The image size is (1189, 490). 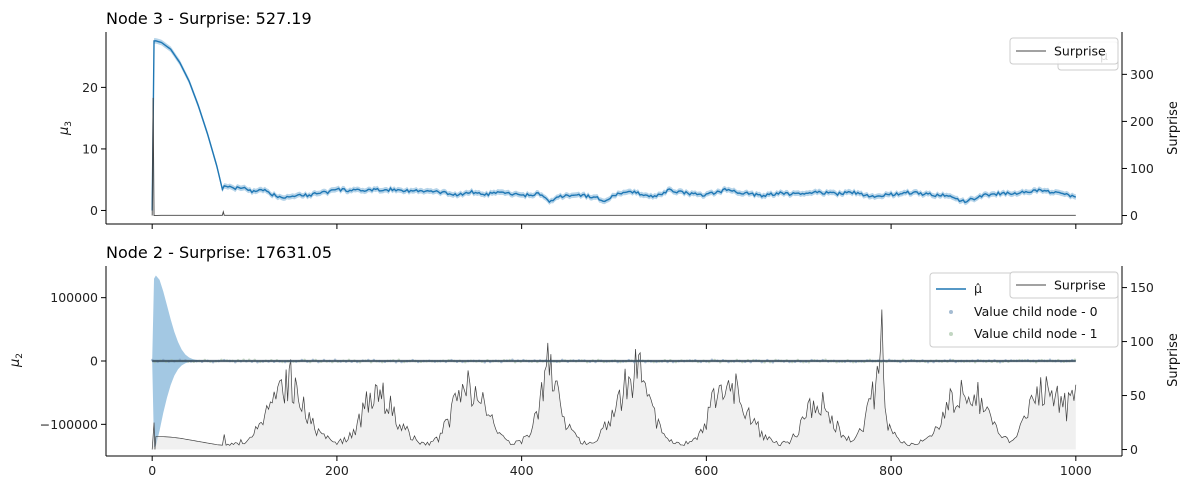 I want to click on x-tick-label: 1000, so click(x=1076, y=470).